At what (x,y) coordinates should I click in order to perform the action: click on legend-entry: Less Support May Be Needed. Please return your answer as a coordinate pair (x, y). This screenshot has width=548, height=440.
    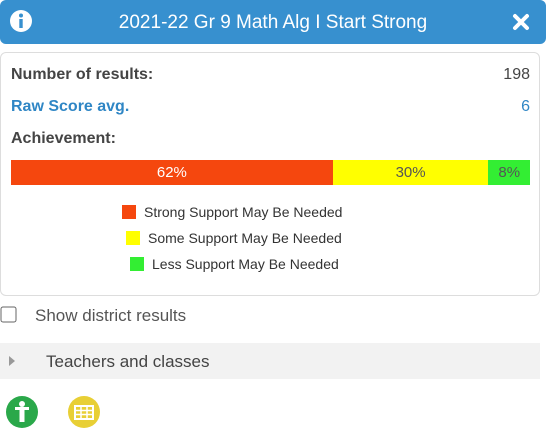
    Looking at the image, I should click on (236, 269).